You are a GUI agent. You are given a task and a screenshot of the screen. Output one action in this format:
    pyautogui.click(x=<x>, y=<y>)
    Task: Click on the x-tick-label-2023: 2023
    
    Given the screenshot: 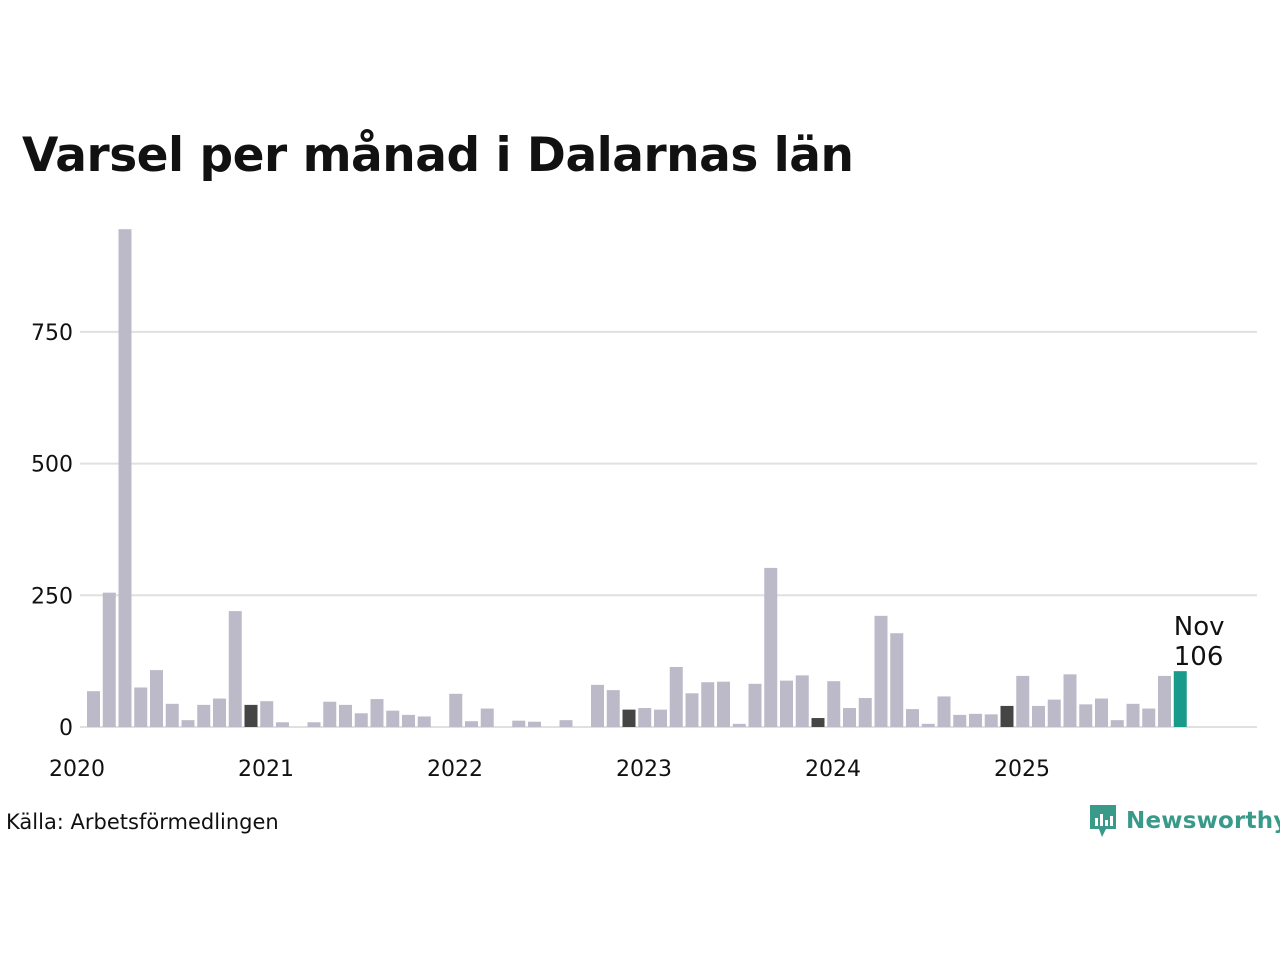 What is the action you would take?
    pyautogui.click(x=644, y=769)
    